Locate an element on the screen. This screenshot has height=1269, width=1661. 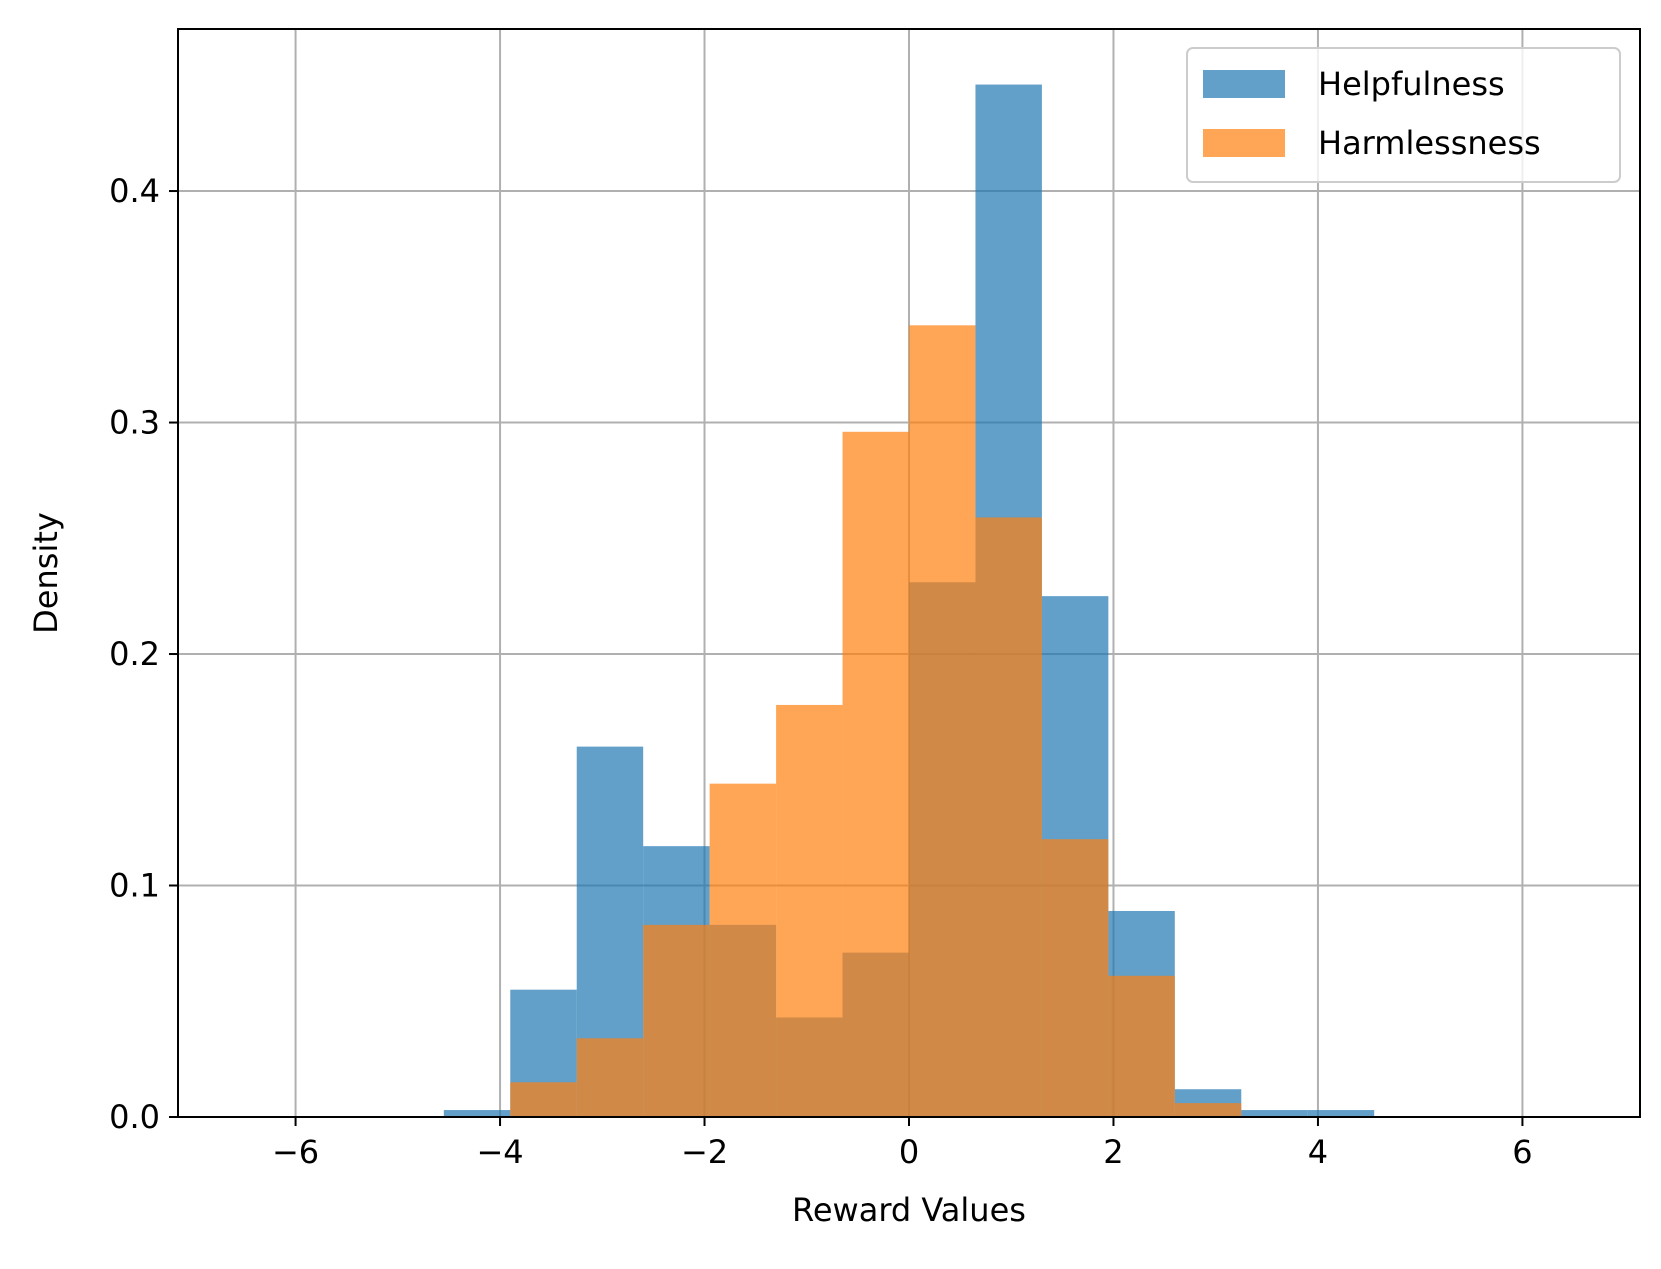
y-axis-ticks: 0.0 0.1 0.2 0.3 0.4 is located at coordinates (143, 654).